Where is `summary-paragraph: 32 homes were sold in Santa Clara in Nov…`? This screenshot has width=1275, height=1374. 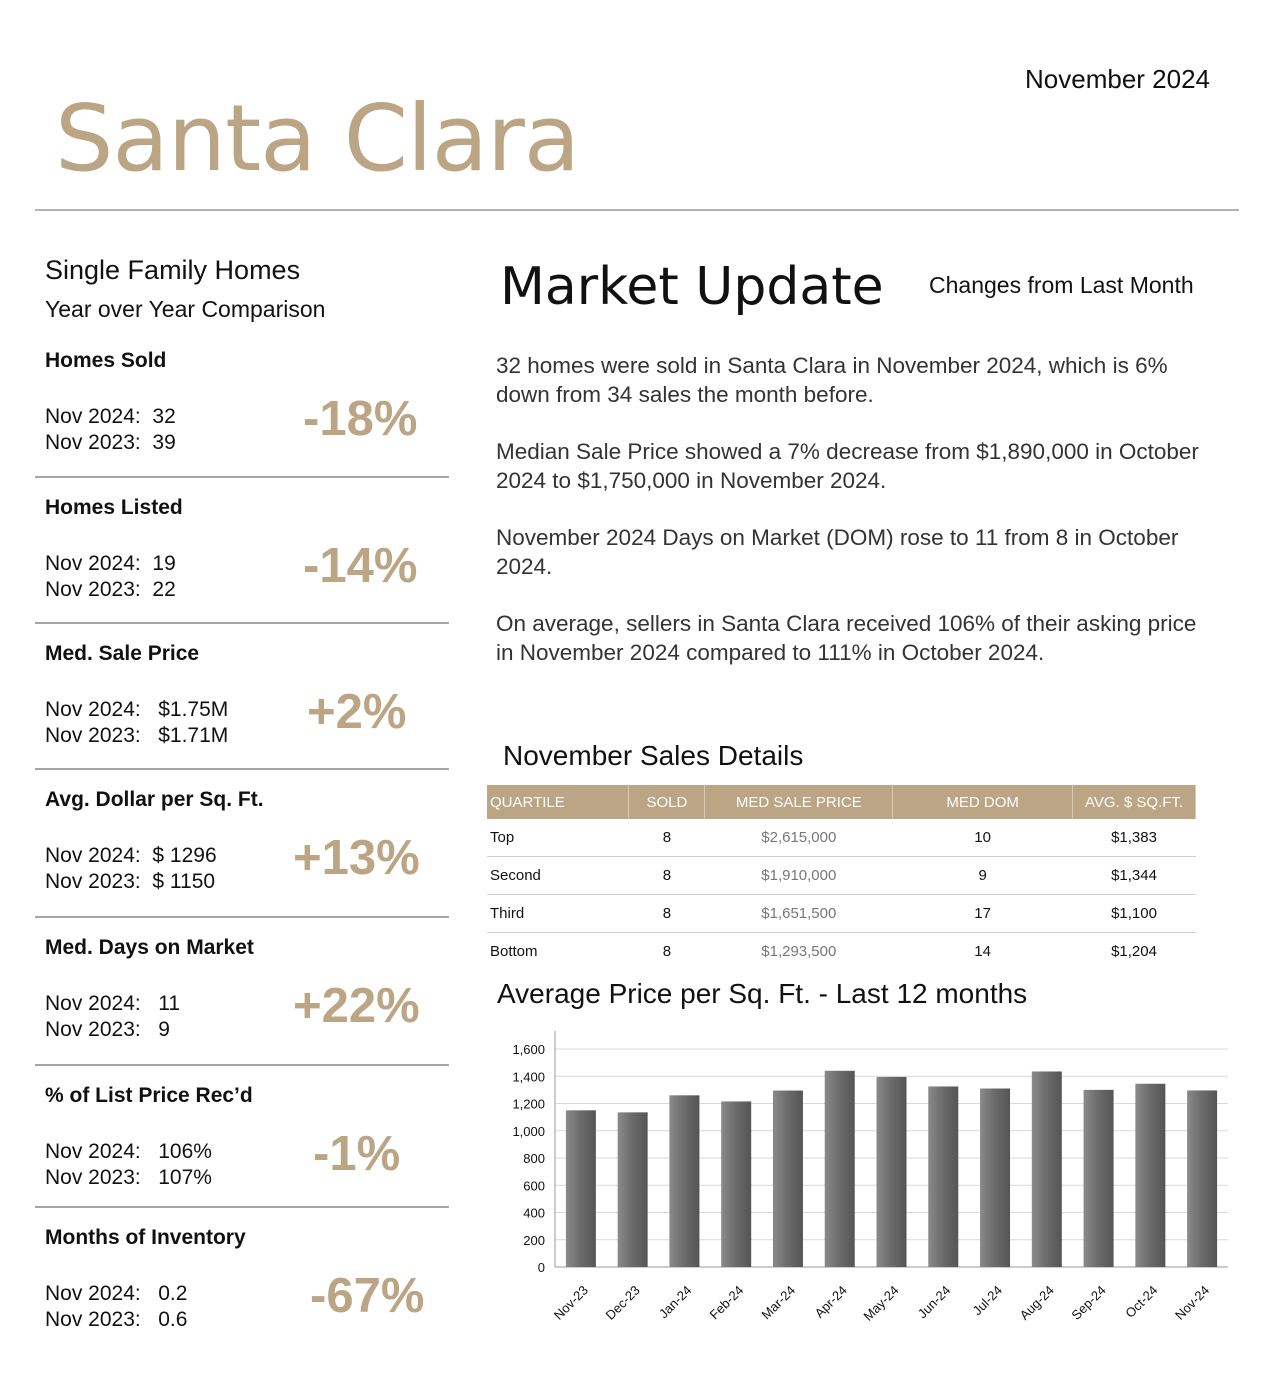
summary-paragraph: 32 homes were sold in Santa Clara in Nov… is located at coordinates (832, 380).